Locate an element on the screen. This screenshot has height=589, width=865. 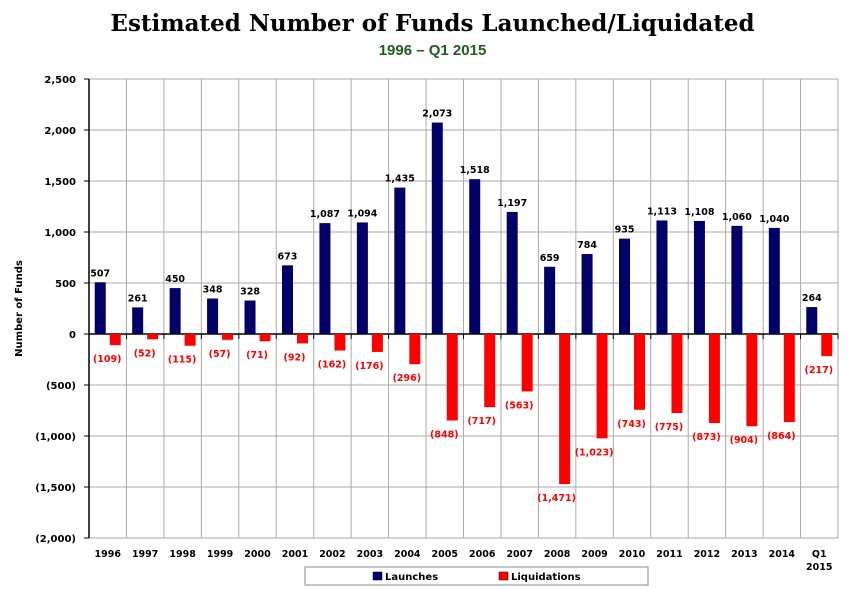
data-label-launches: 1,040 is located at coordinates (774, 219).